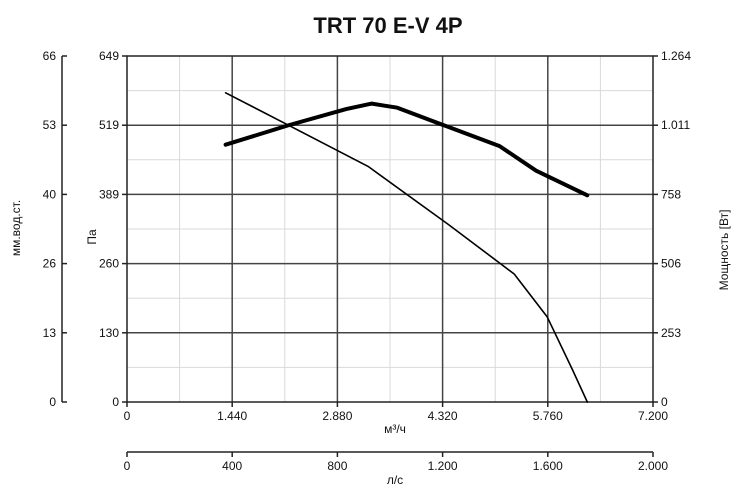 This screenshot has width=750, height=501. What do you see at coordinates (548, 466) in the screenshot?
I see `x-secondary-tick-label: 1.600` at bounding box center [548, 466].